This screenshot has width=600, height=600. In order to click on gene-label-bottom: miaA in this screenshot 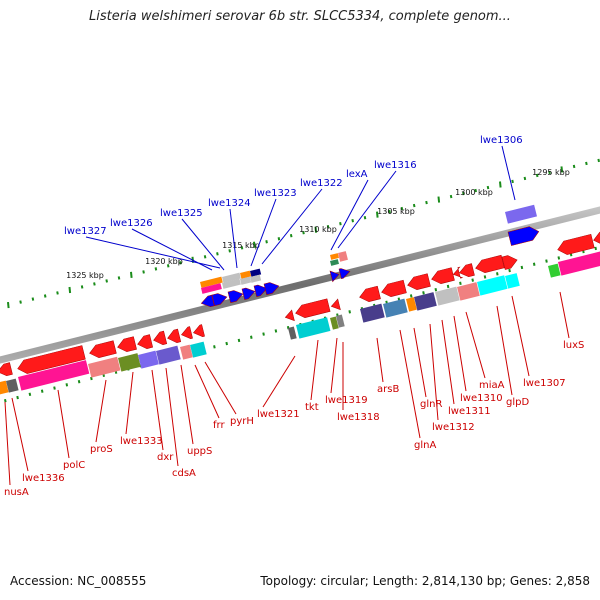, I will do `click(492, 385)`.